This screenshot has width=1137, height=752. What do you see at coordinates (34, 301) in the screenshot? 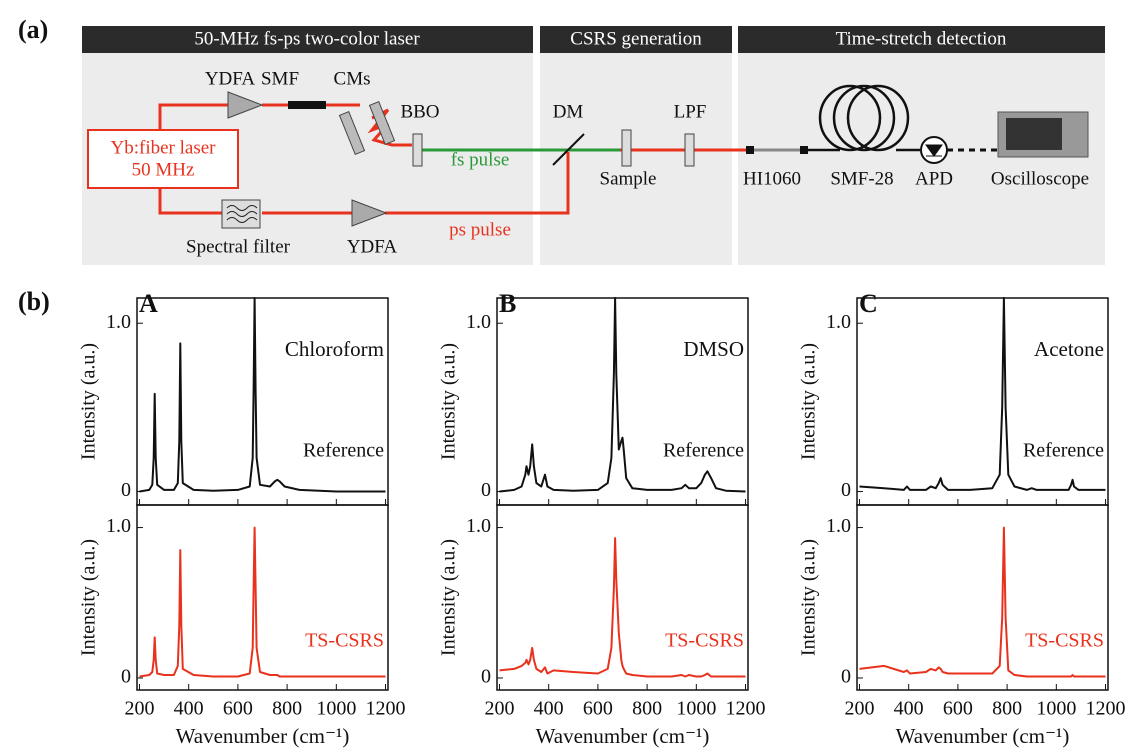
I see `panel-label: (b)` at bounding box center [34, 301].